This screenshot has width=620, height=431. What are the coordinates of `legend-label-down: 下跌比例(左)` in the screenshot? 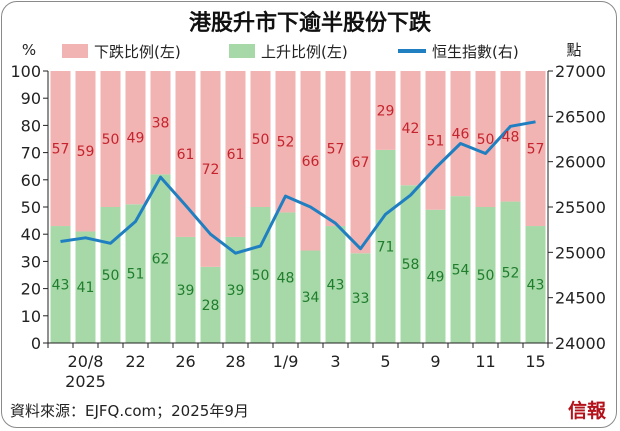 It's located at (137, 52).